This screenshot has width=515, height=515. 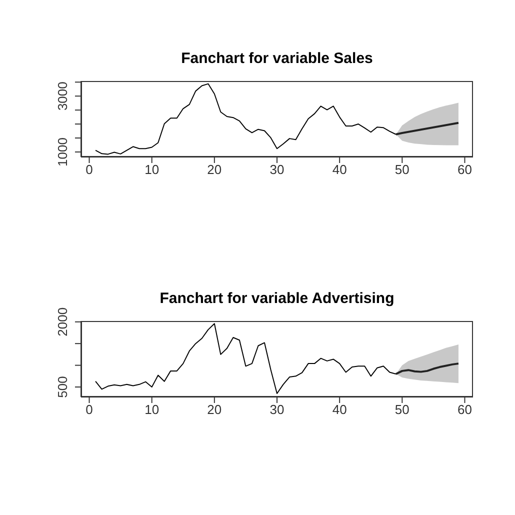 I want to click on y-tick-label: 1000, so click(x=62, y=152).